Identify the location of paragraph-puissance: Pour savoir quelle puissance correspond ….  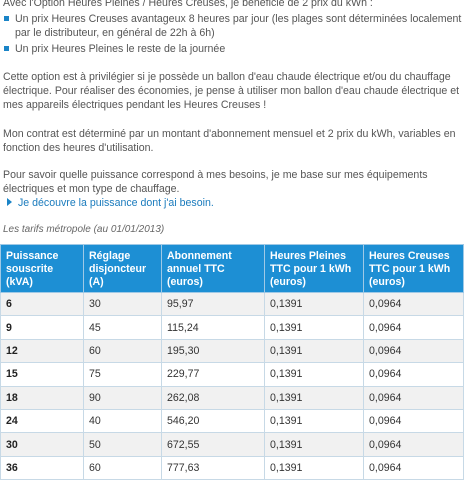
(215, 182).